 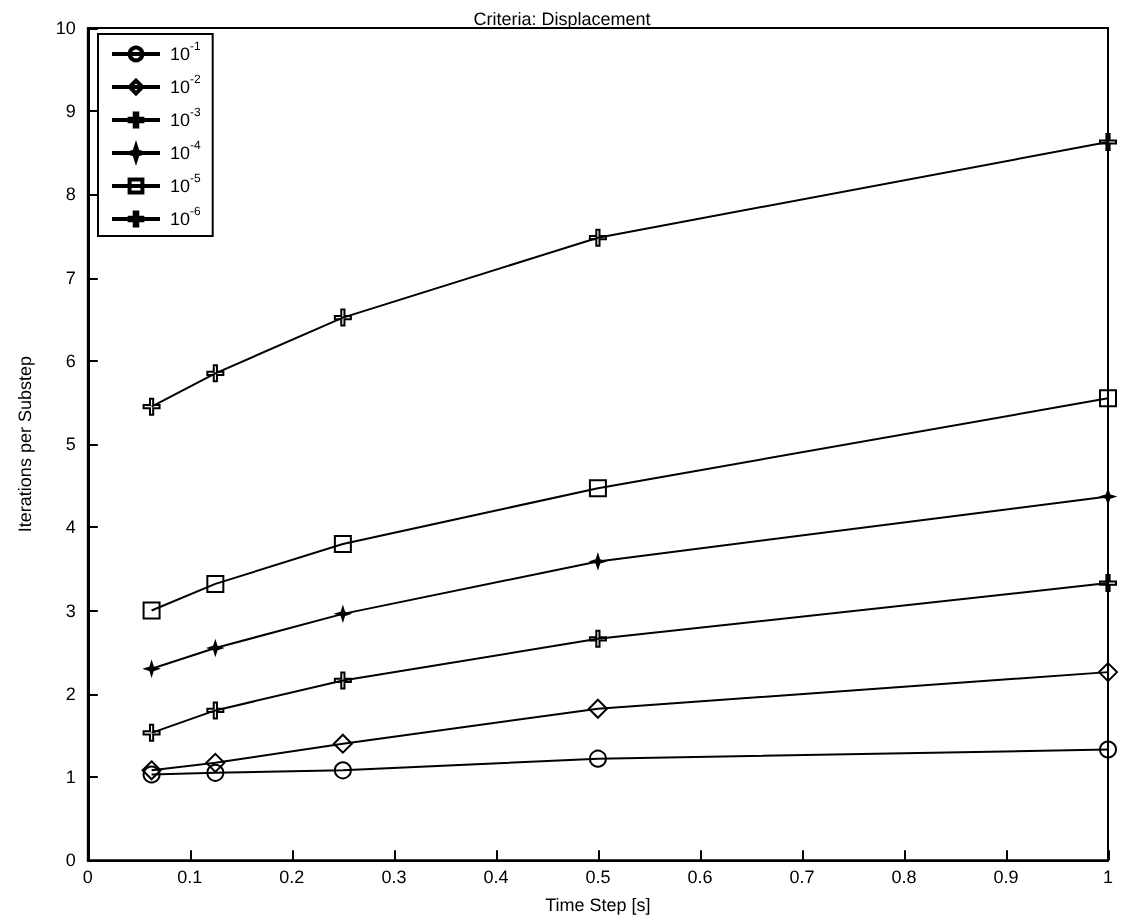 What do you see at coordinates (70, 776) in the screenshot?
I see `y-tick-label: 1` at bounding box center [70, 776].